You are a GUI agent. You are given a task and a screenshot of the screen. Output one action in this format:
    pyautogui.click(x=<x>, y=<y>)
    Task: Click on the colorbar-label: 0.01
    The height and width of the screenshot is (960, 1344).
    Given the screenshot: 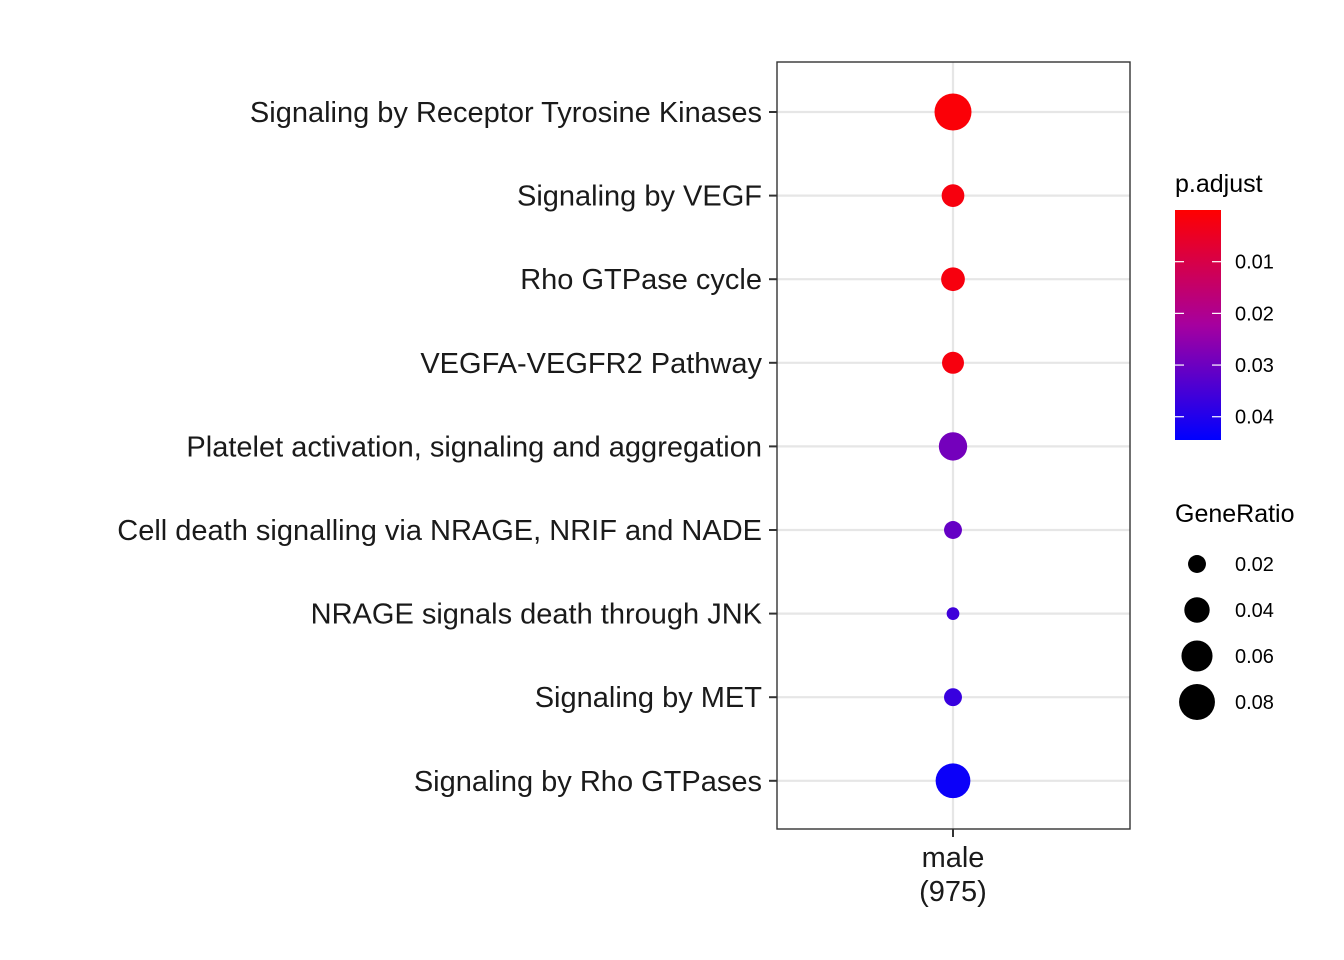 What is the action you would take?
    pyautogui.click(x=1254, y=263)
    